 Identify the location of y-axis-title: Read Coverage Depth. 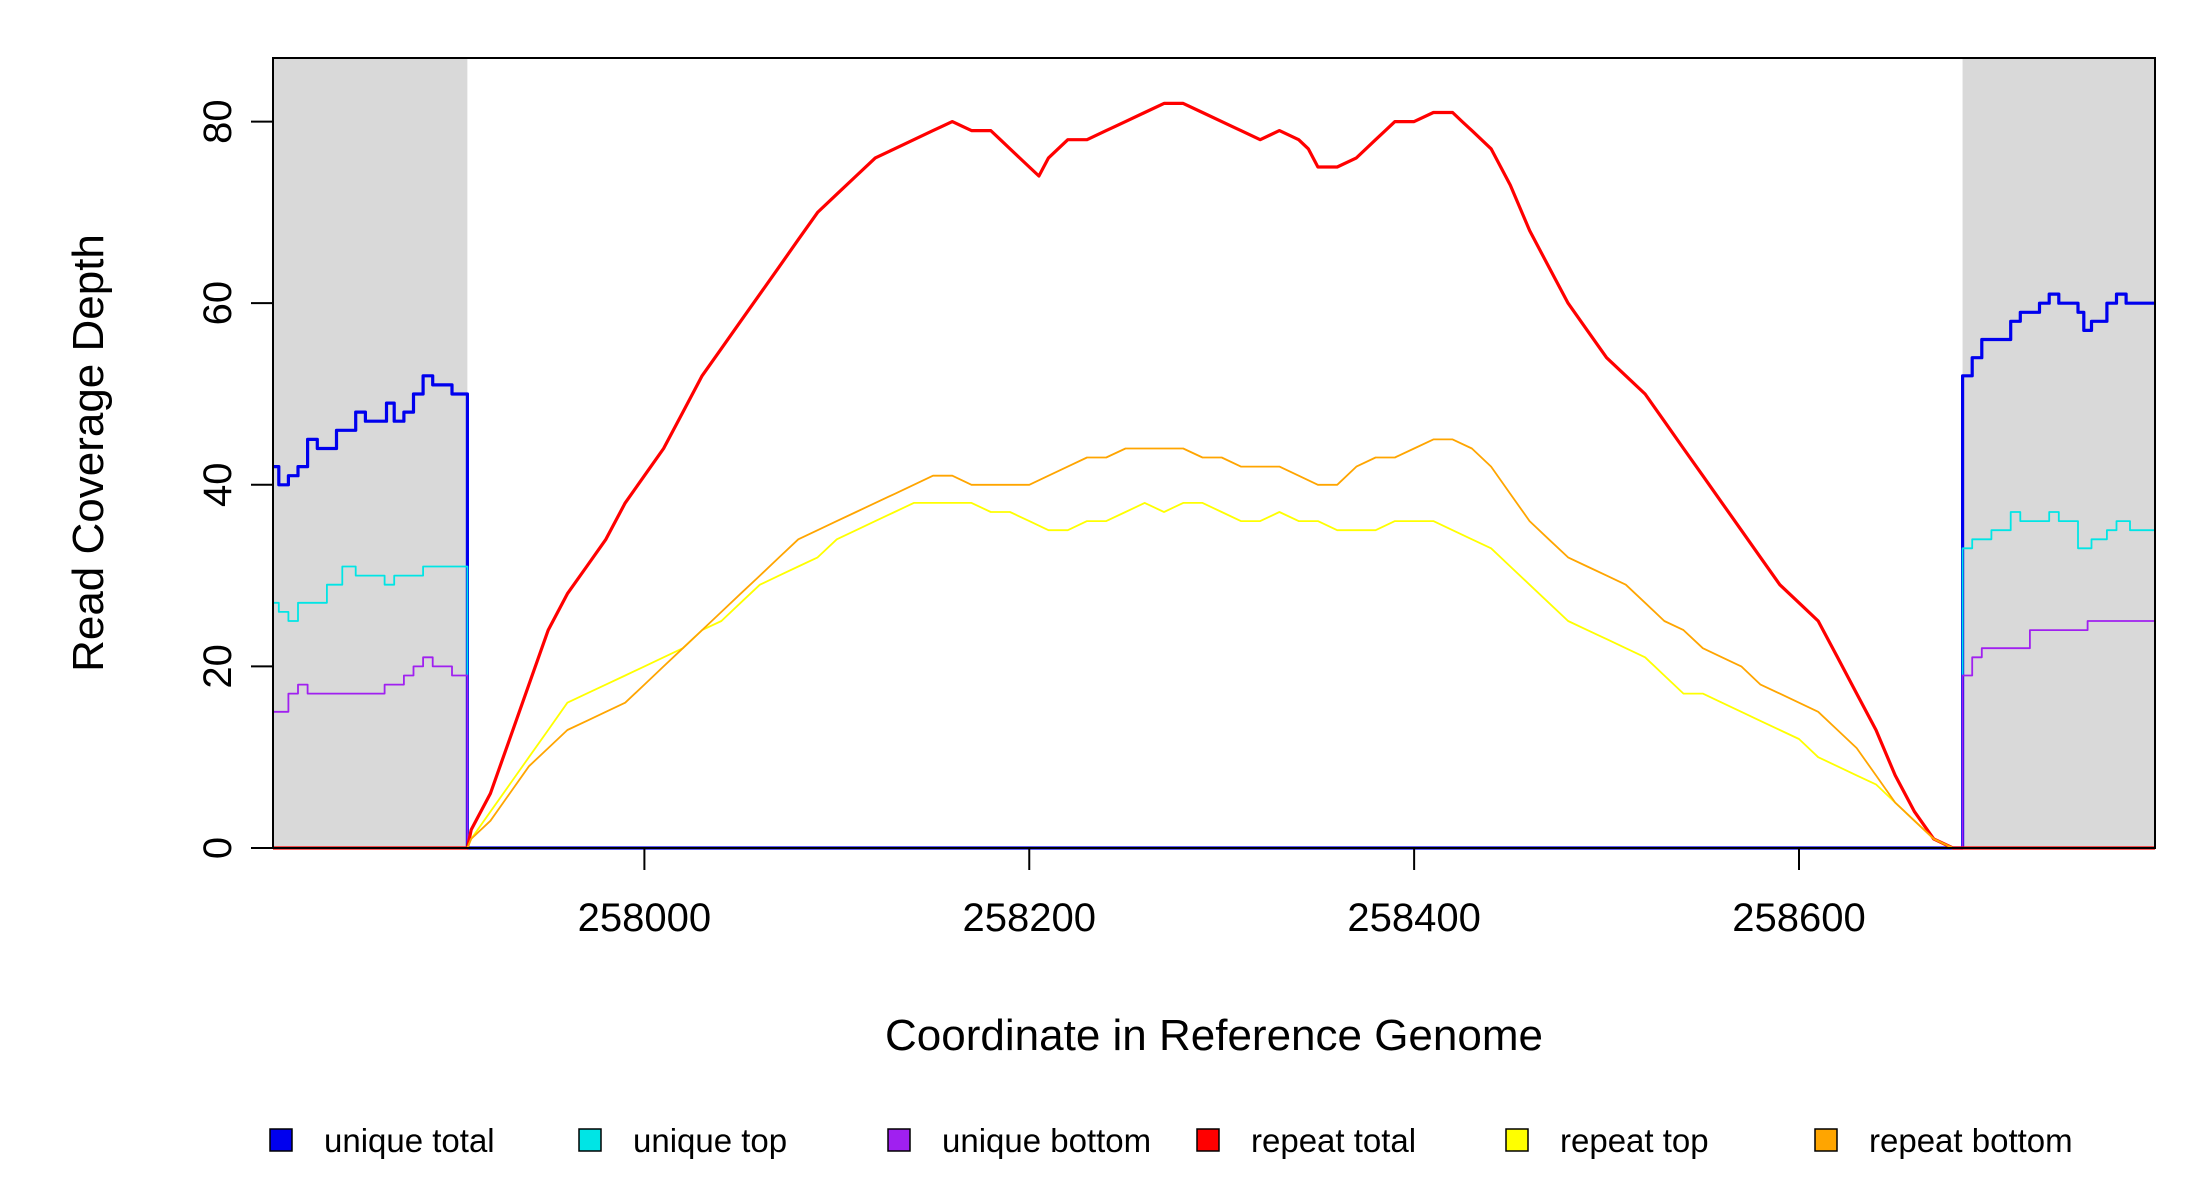
(88, 453).